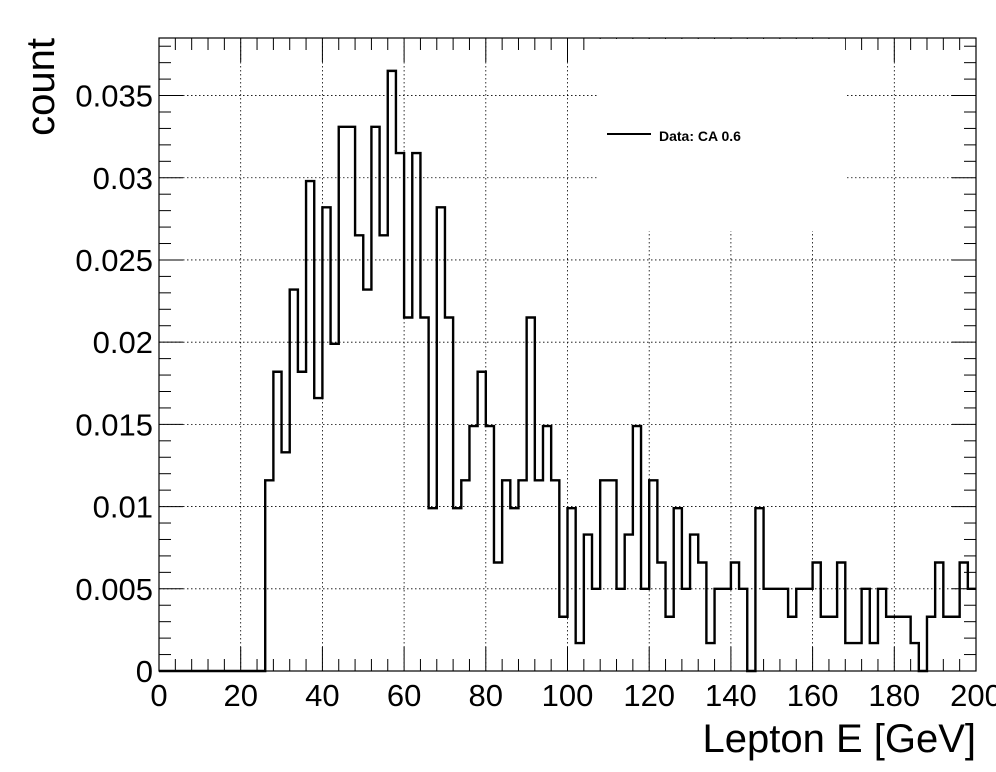  Describe the element at coordinates (839, 739) in the screenshot. I see `x-axis-title: Lepton E [GeV]` at that location.